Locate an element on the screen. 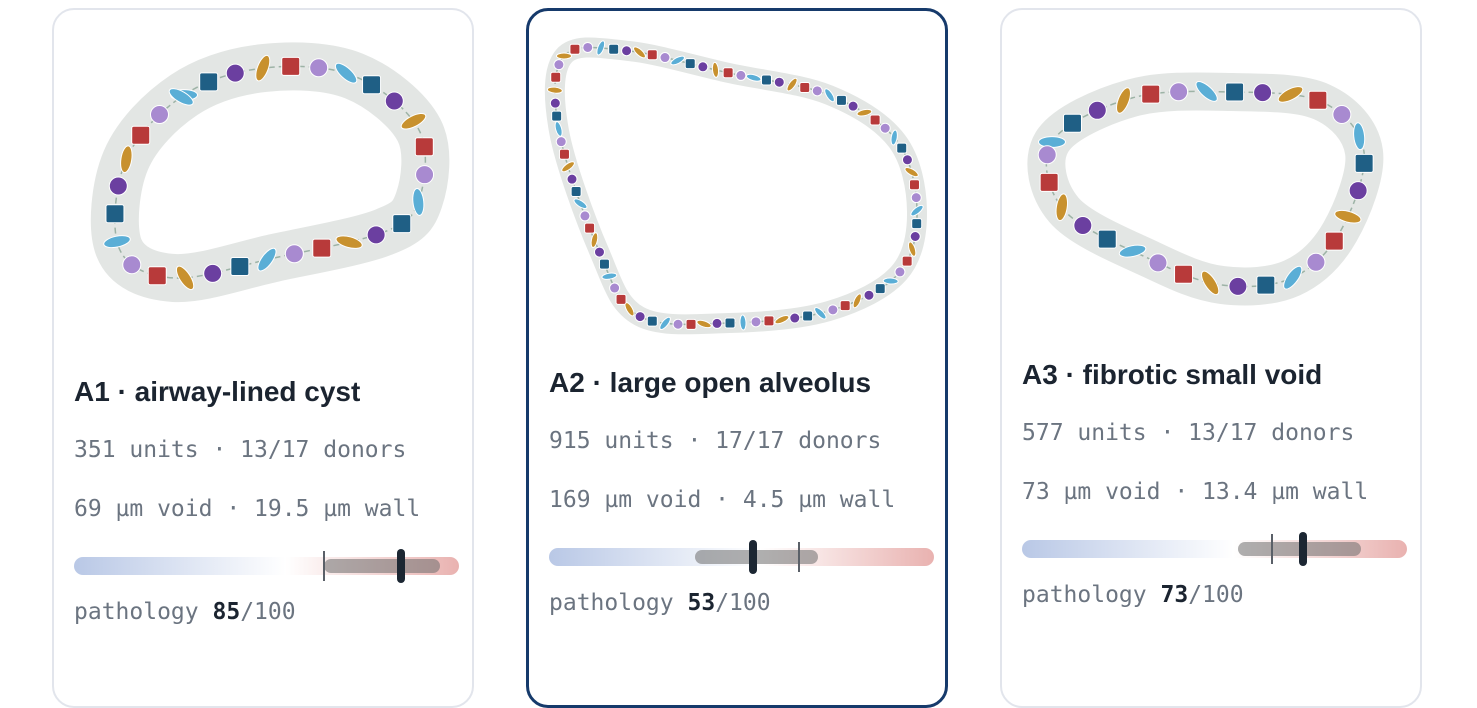  stat-line: 351 units · 13/17 donors is located at coordinates (240, 450).